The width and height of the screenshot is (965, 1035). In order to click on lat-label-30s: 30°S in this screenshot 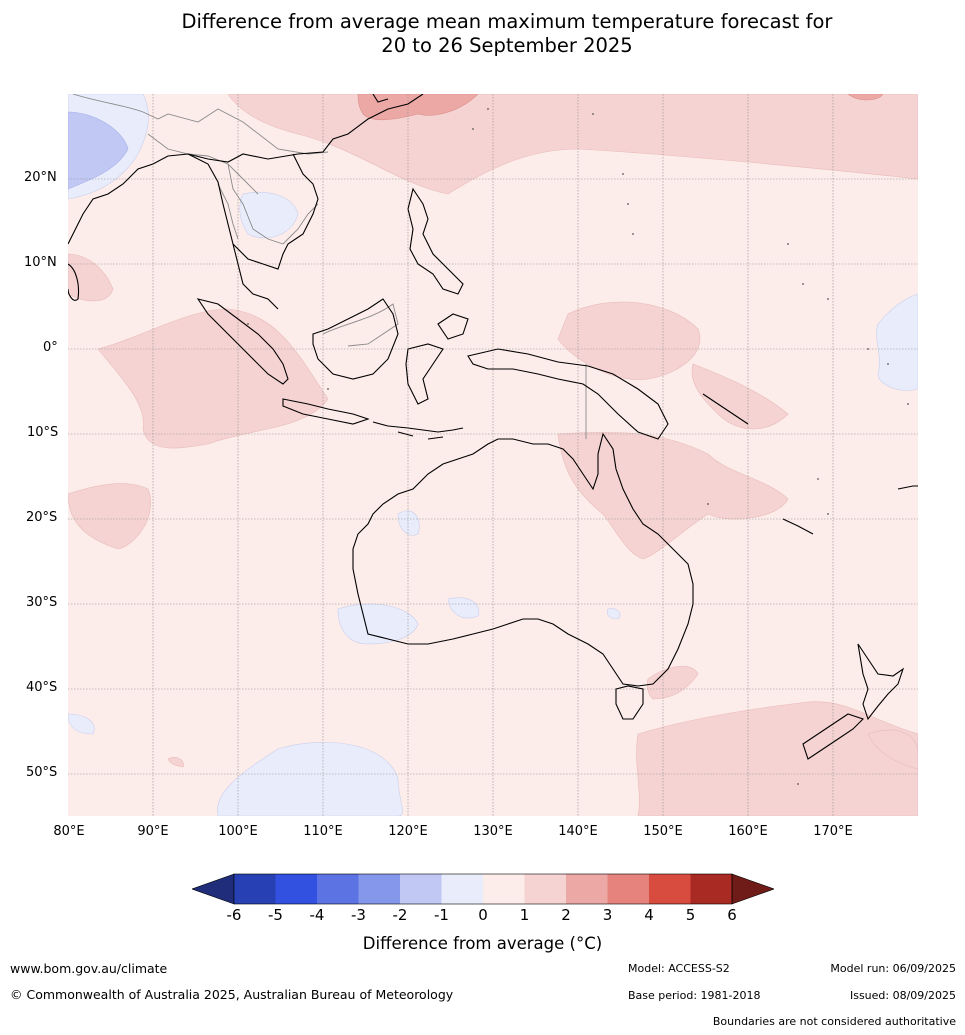, I will do `click(42, 602)`.